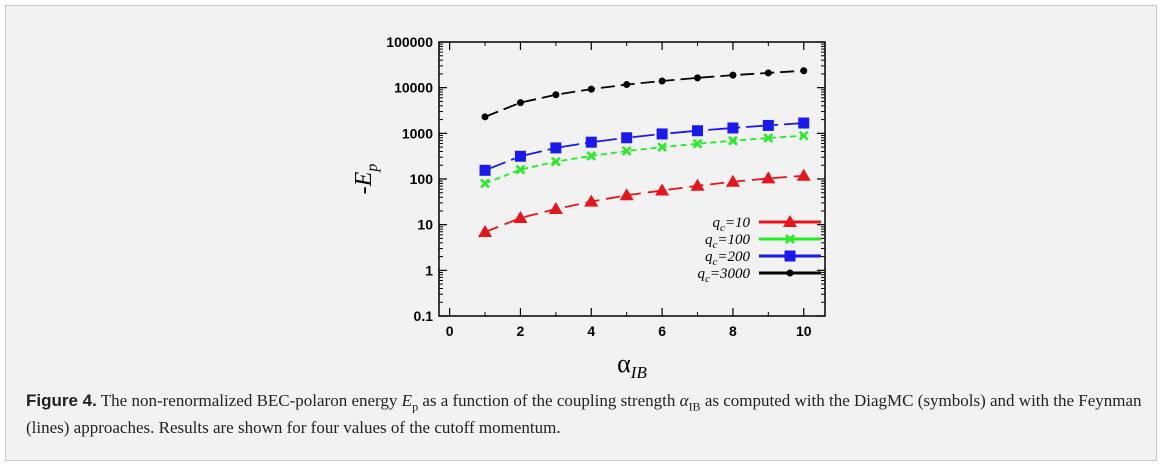 This screenshot has height=468, width=1165. What do you see at coordinates (409, 42) in the screenshot?
I see `y-tick-label: 100000` at bounding box center [409, 42].